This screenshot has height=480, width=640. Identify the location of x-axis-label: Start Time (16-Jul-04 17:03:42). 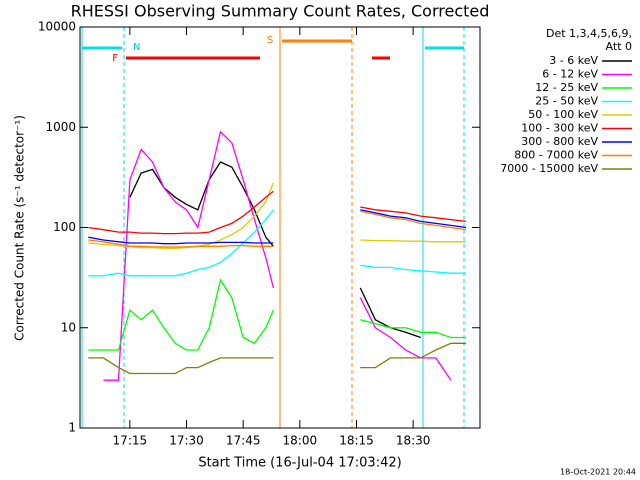
(299, 463).